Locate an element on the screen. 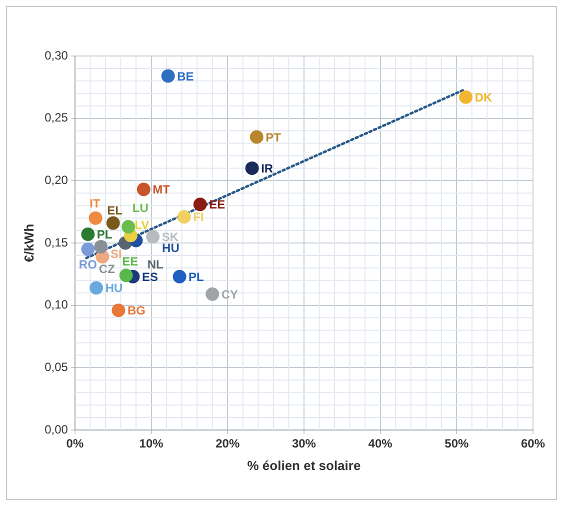 Image resolution: width=563 pixels, height=506 pixels. y-tick-label: 0,30 is located at coordinates (56, 55).